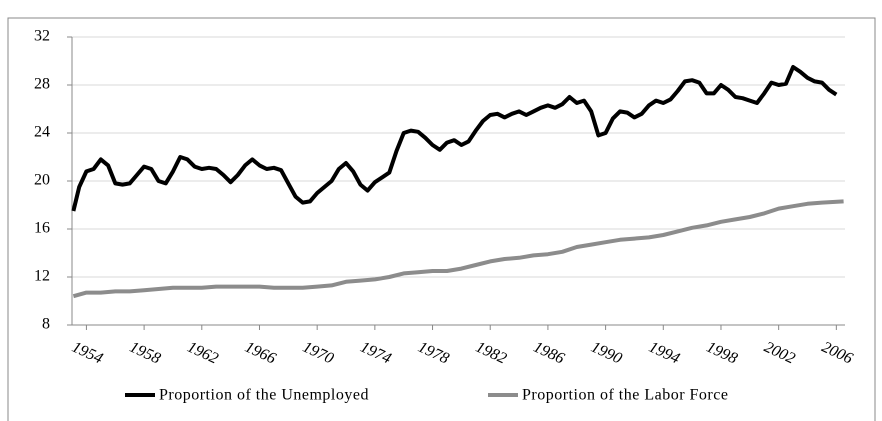  I want to click on y-tick-label: 16, so click(42, 228).